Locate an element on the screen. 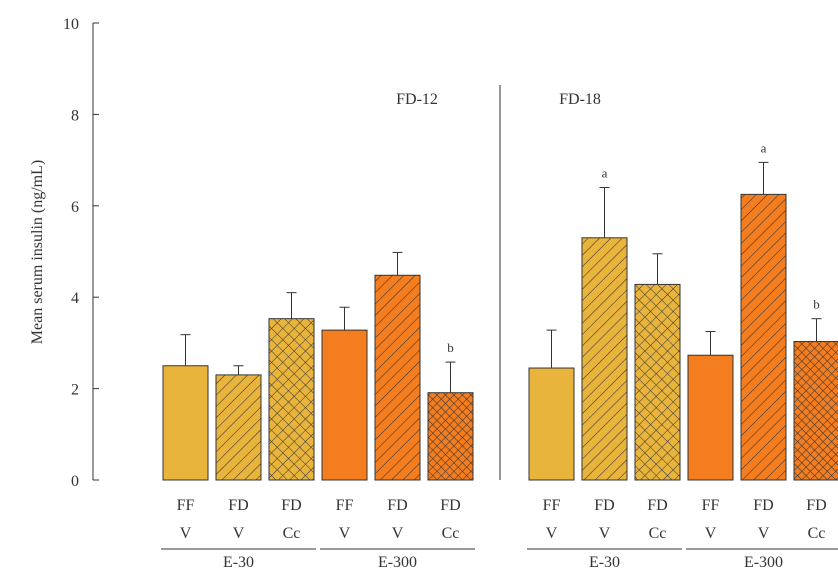 This screenshot has width=838, height=573. panel-label-fd-12: FD-12 is located at coordinates (417, 99).